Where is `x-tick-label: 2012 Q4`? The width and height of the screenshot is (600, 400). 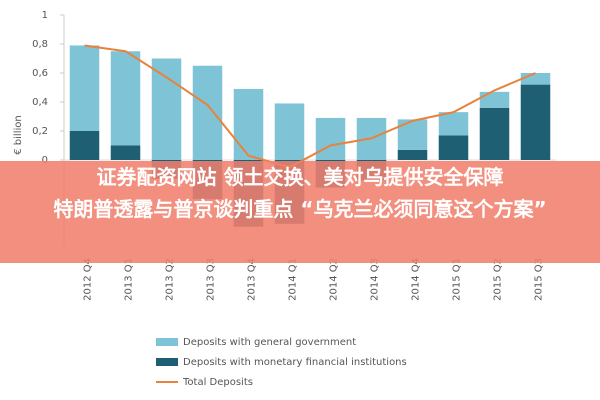 x-tick-label: 2012 Q4 is located at coordinates (88, 279).